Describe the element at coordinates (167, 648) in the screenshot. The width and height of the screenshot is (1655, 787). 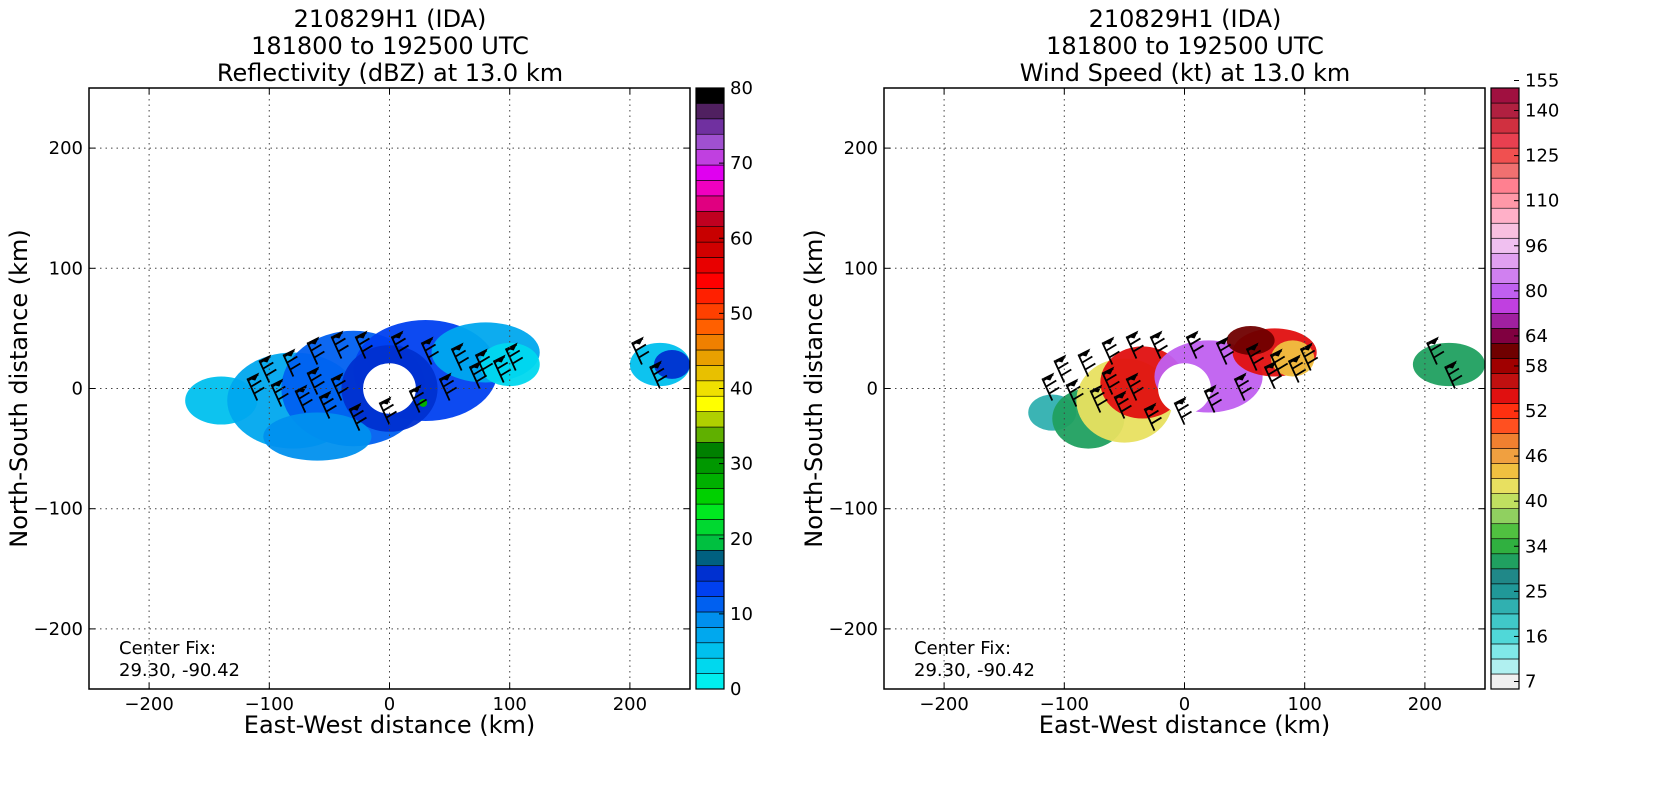
I see `center-fix-label: Center Fix:` at that location.